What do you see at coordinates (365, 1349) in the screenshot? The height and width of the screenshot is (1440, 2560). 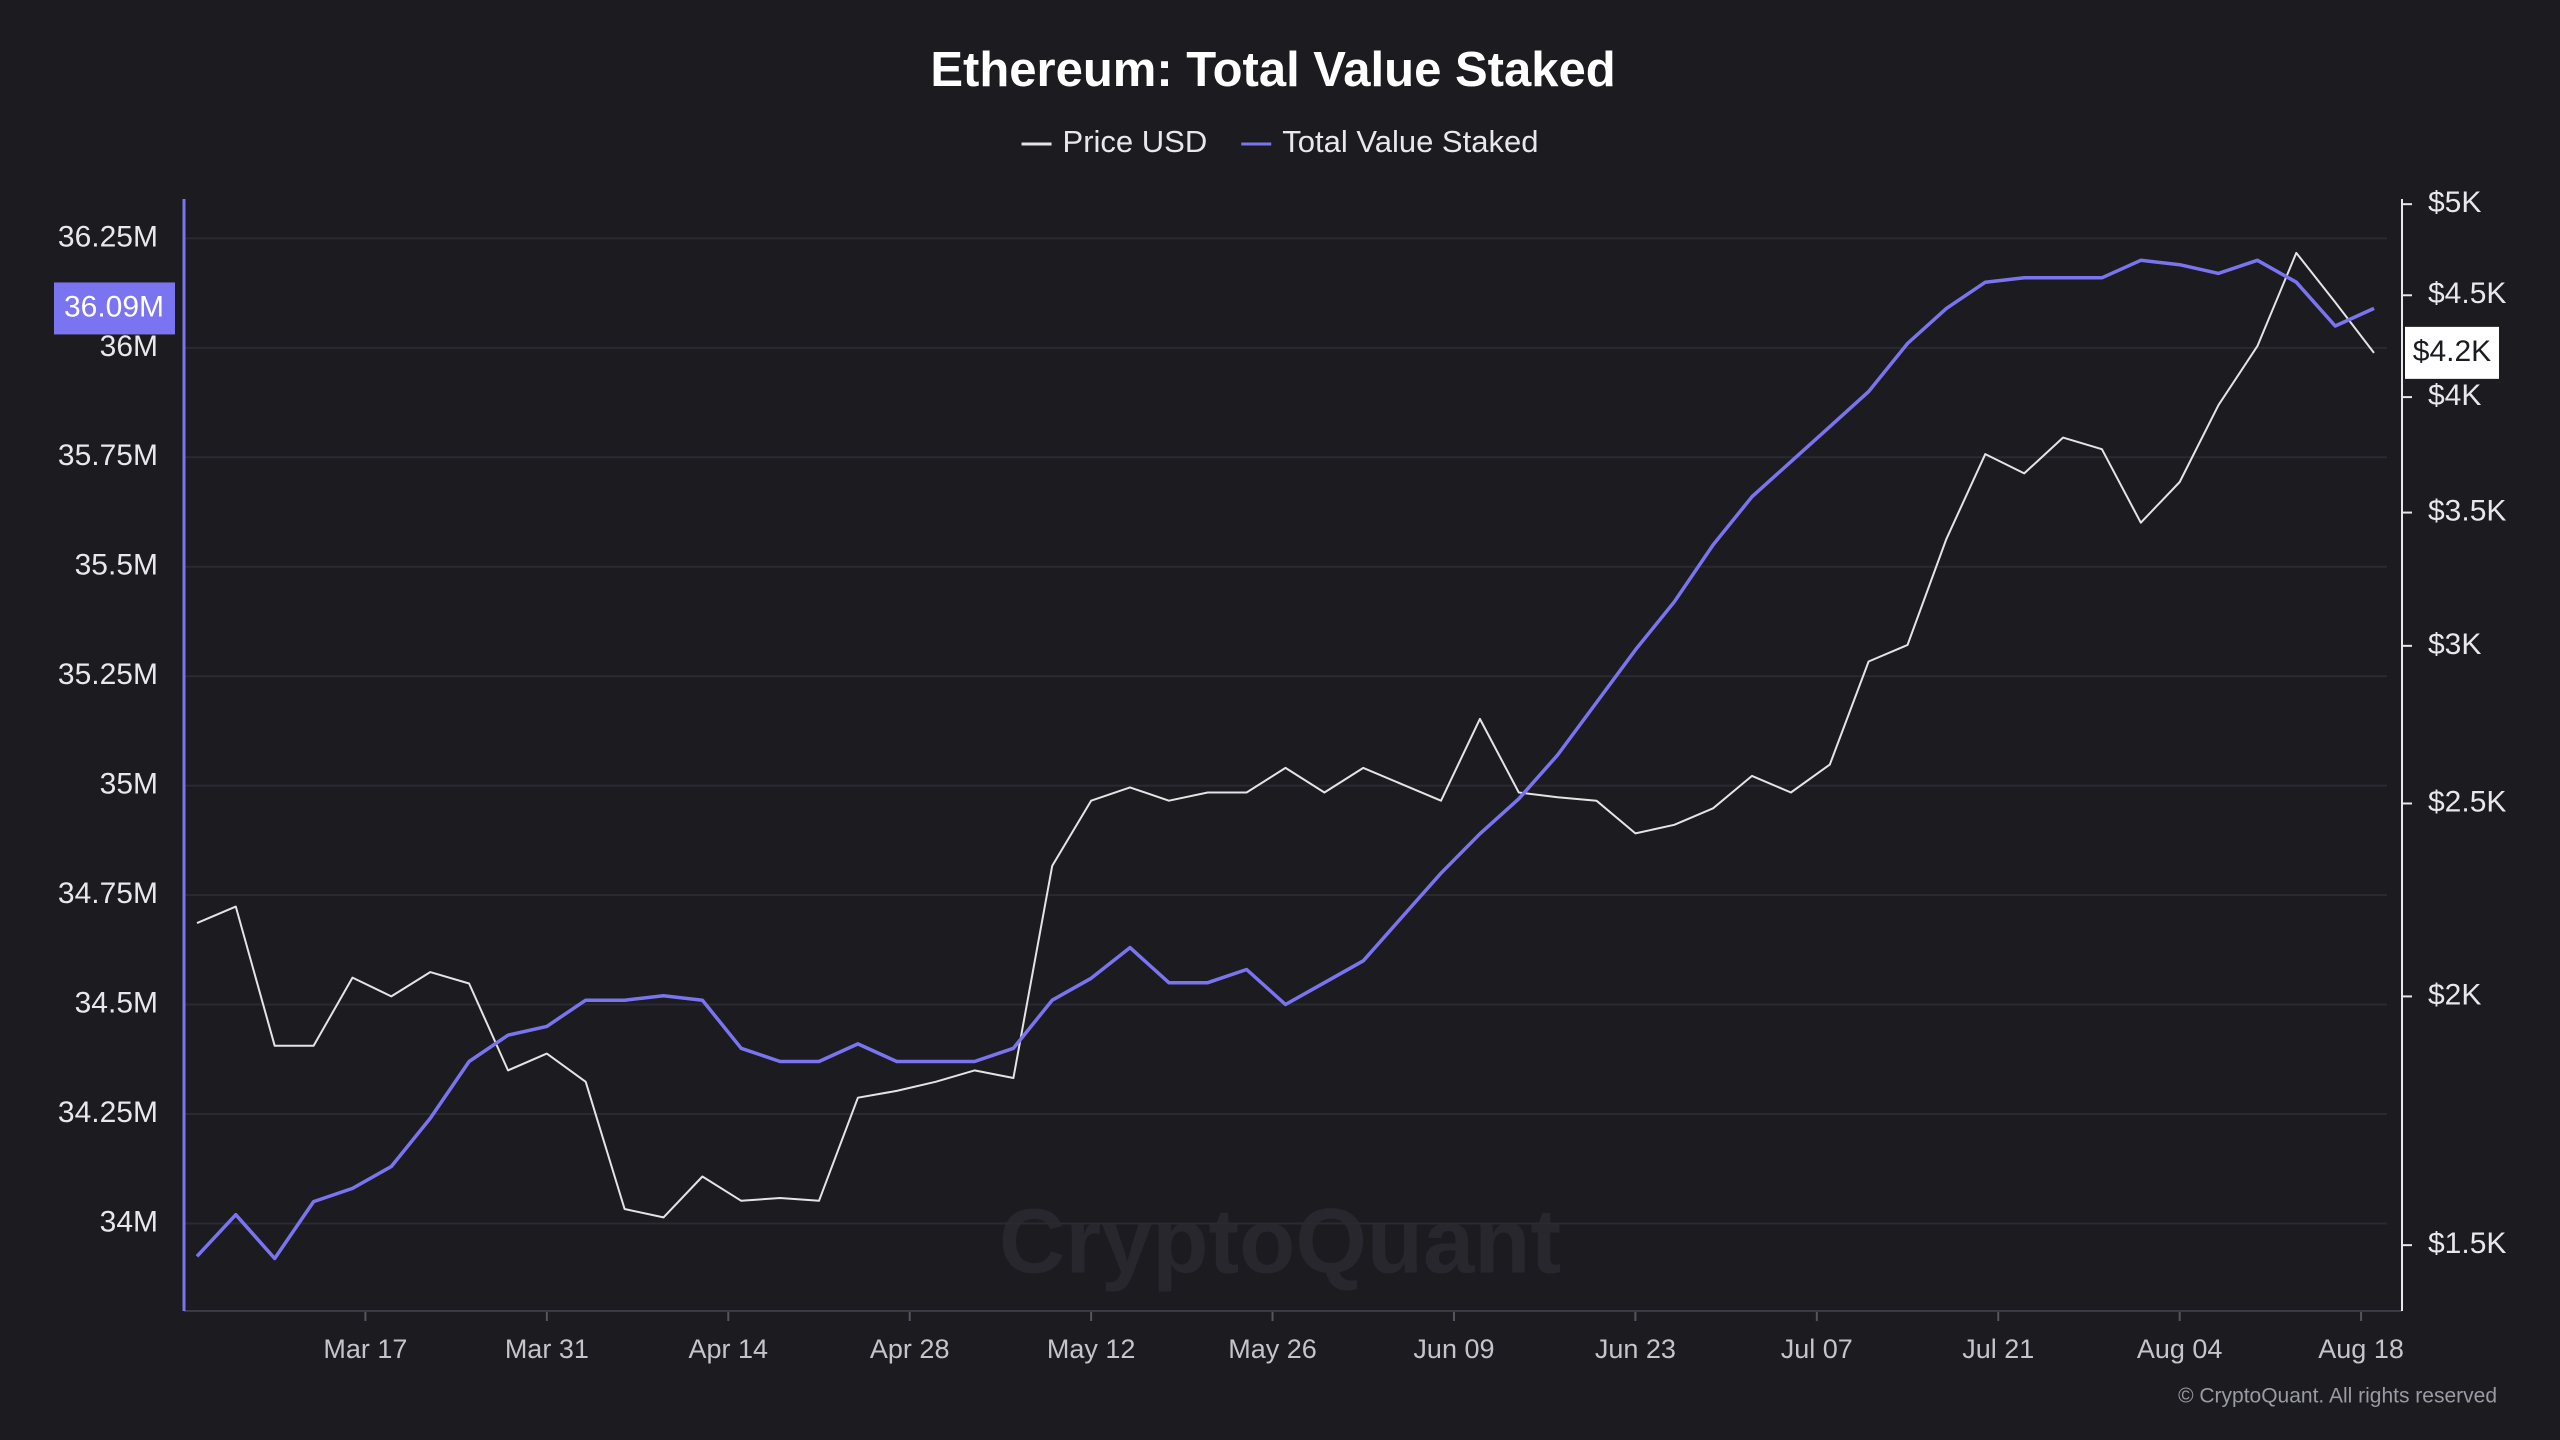 I see `x-tick-label: Mar 17` at bounding box center [365, 1349].